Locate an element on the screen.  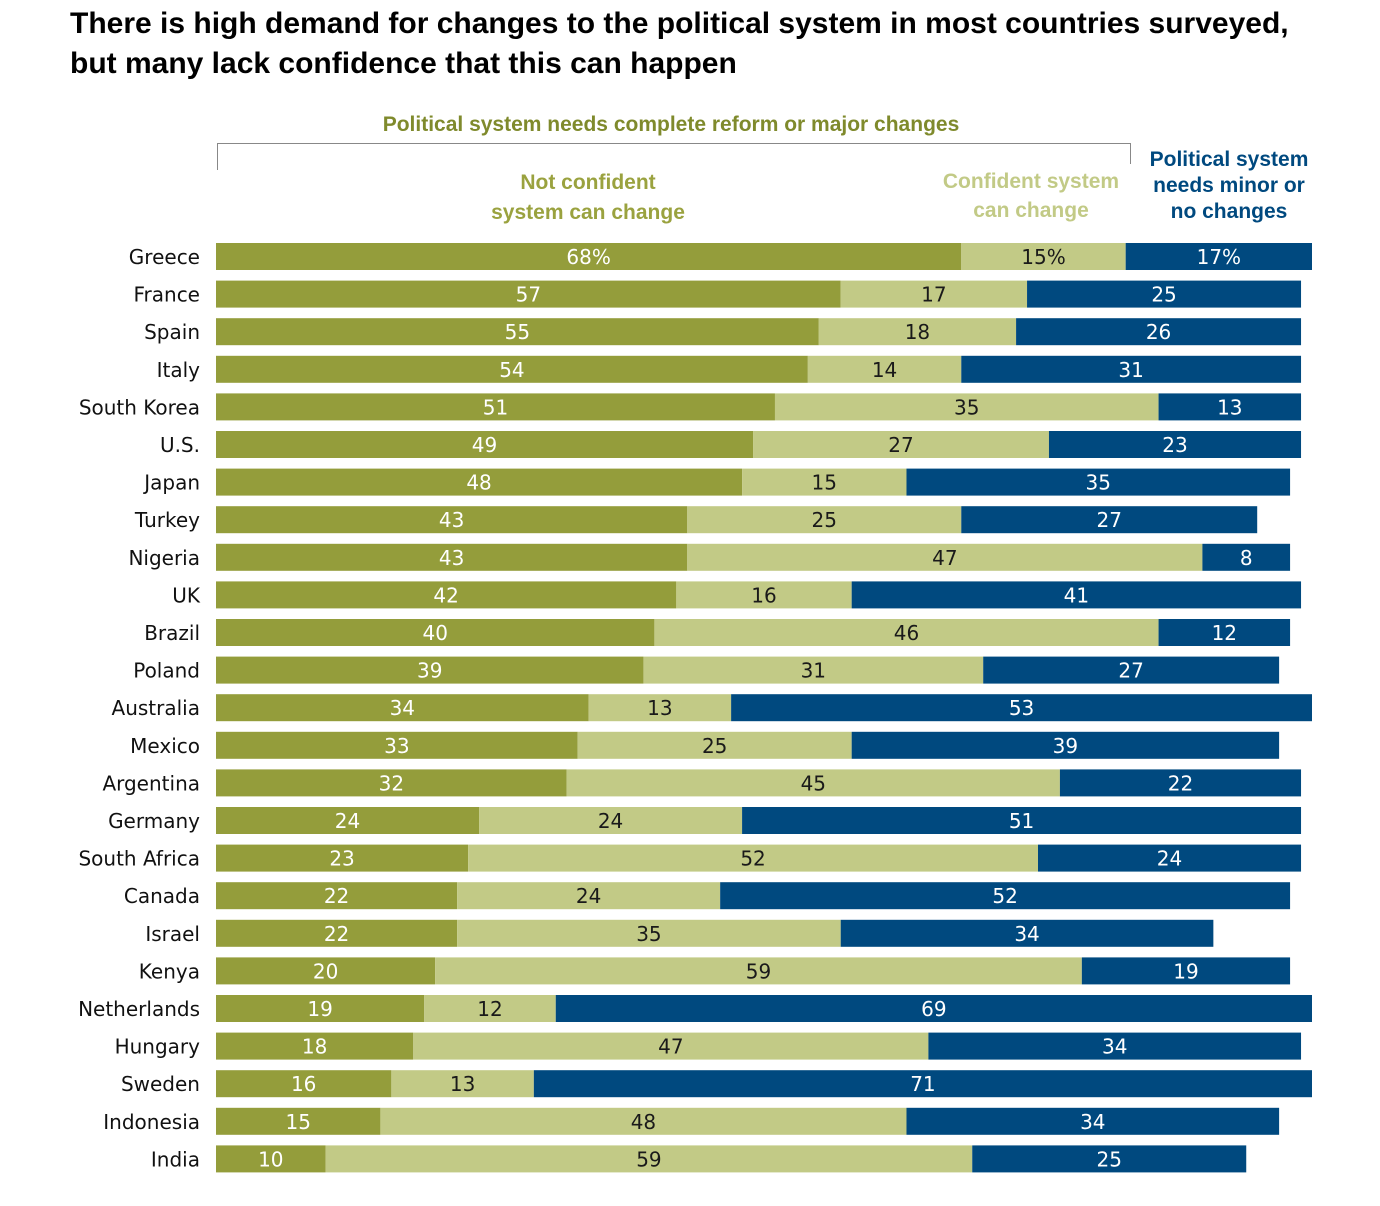
data-label: 55 is located at coordinates (517, 332).